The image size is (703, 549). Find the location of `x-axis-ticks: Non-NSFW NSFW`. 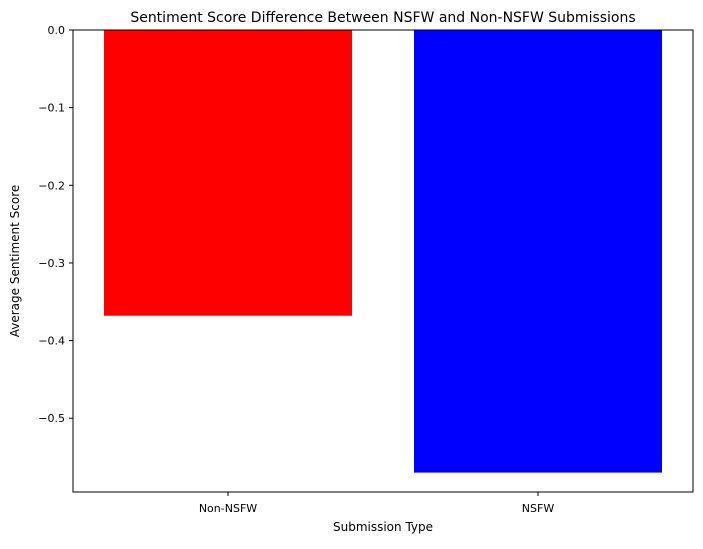

x-axis-ticks: Non-NSFW NSFW is located at coordinates (376, 503).